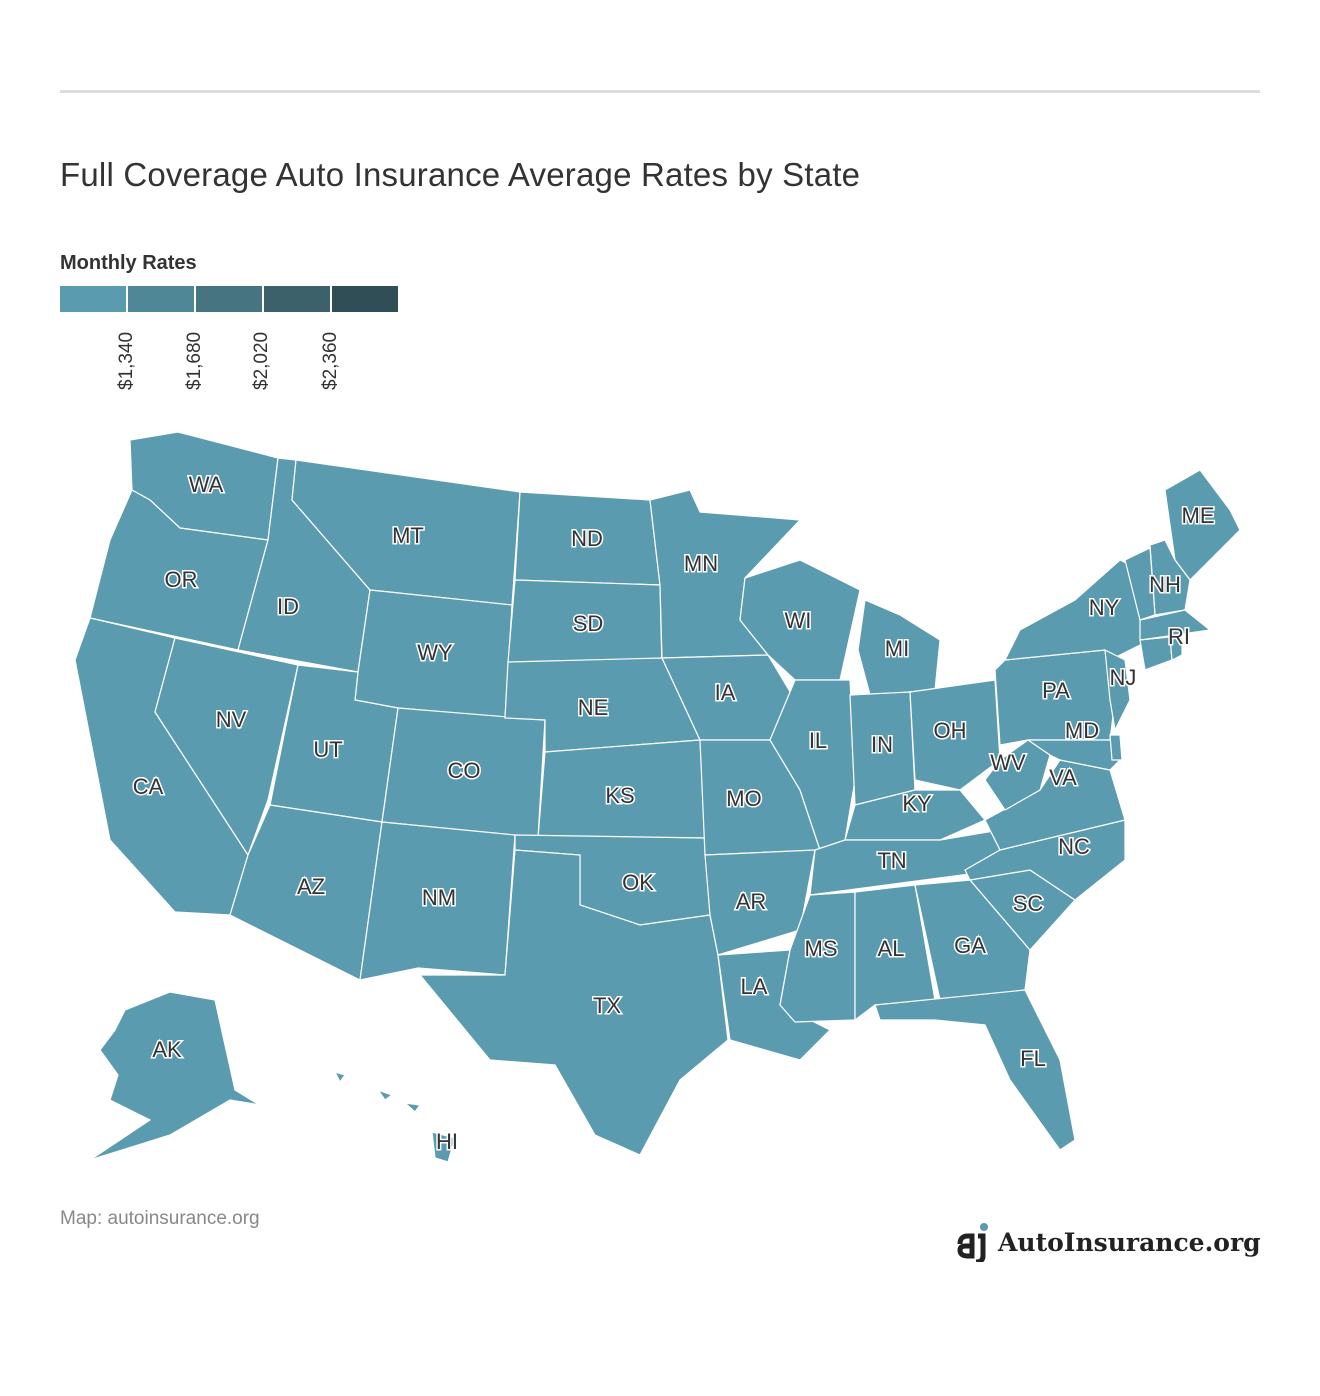 This screenshot has height=1396, width=1320. I want to click on label-NM: NM, so click(439, 897).